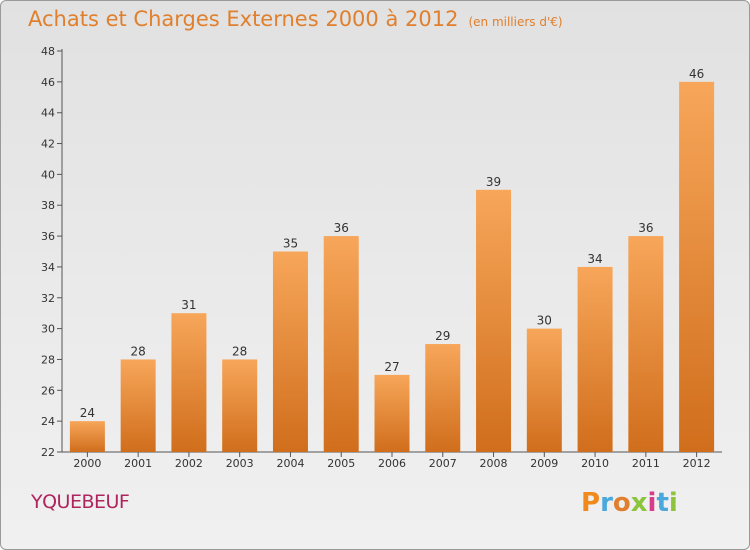 The height and width of the screenshot is (550, 750). Describe the element at coordinates (591, 503) in the screenshot. I see `logo-letter: P` at that location.